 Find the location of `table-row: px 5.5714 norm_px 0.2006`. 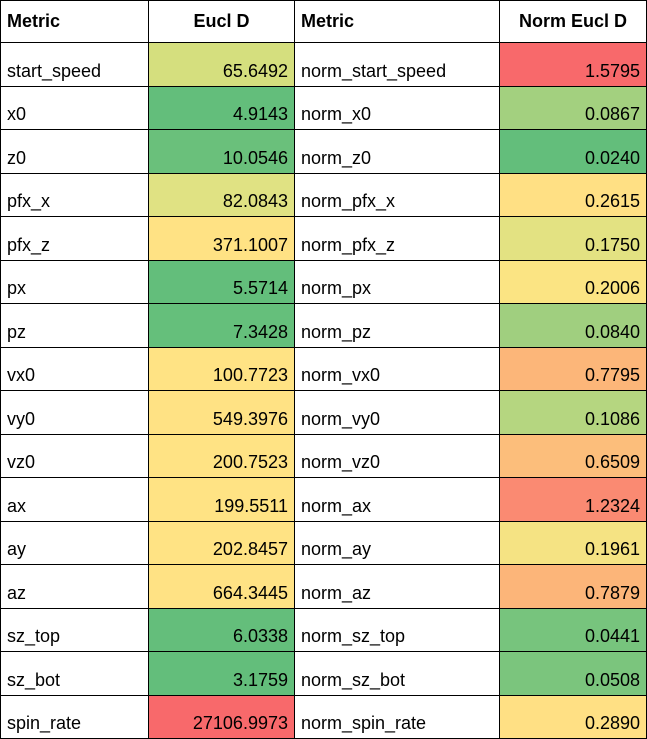

table-row: px 5.5714 norm_px 0.2006 is located at coordinates (323, 281).